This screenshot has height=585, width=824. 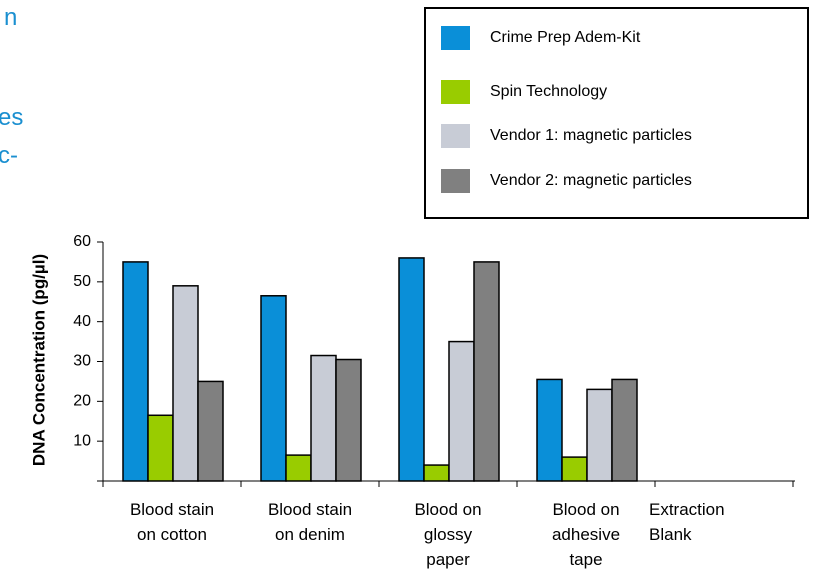 What do you see at coordinates (565, 37) in the screenshot?
I see `legend-label: Crime Prep Adem-Kit` at bounding box center [565, 37].